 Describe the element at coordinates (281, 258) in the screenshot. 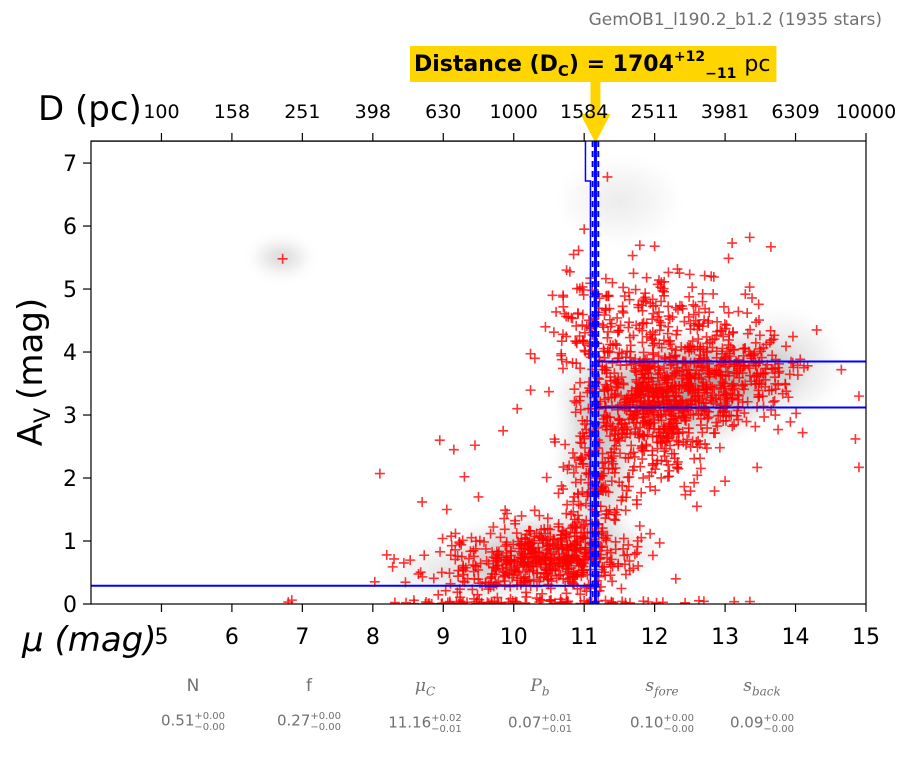

I see `density-blob` at that location.